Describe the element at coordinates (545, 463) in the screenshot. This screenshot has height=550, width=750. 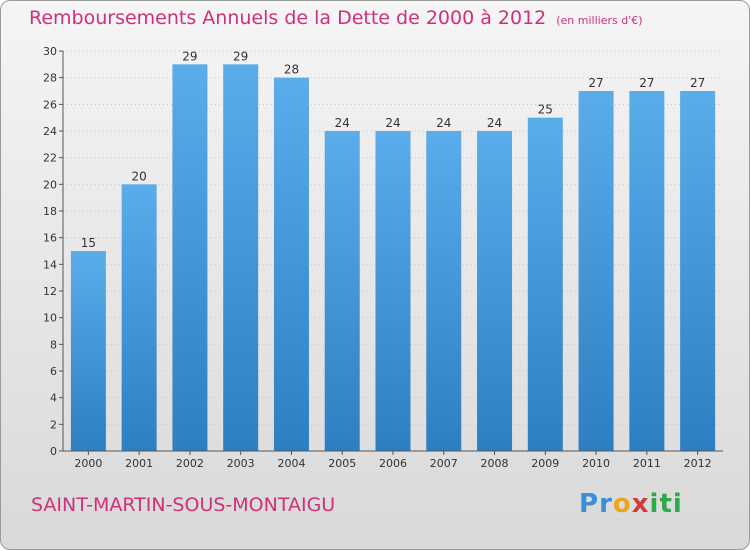
I see `x-tick-label: 2009` at that location.